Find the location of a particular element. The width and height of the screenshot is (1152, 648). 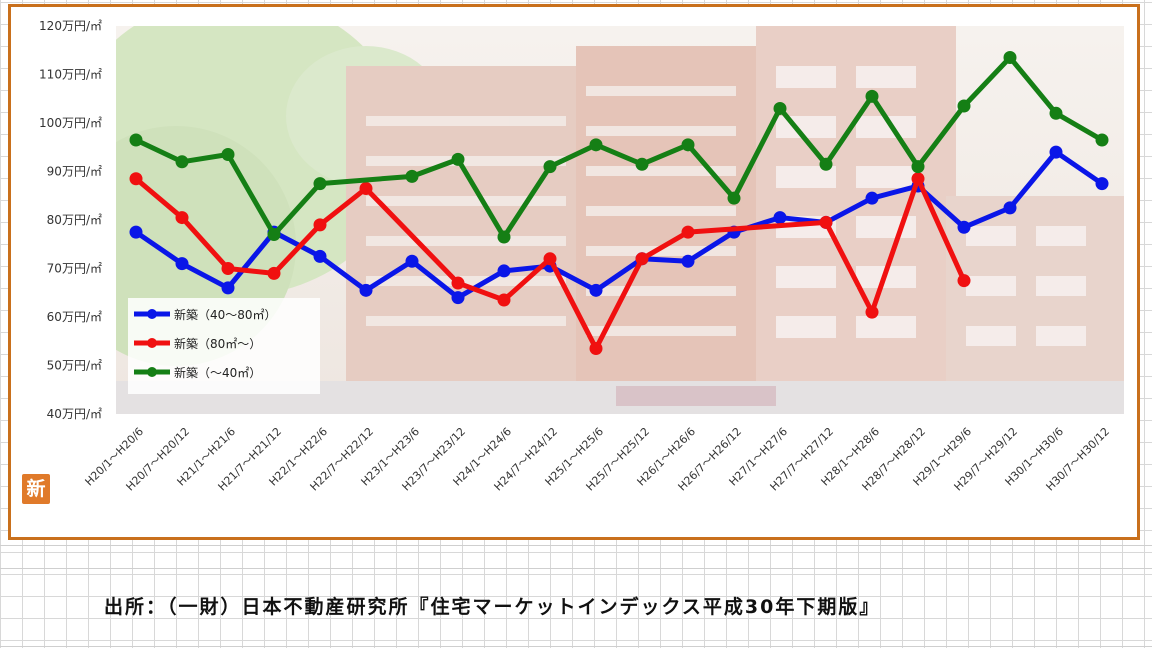

y-tick-label: 40万円/㎡ is located at coordinates (74, 414).